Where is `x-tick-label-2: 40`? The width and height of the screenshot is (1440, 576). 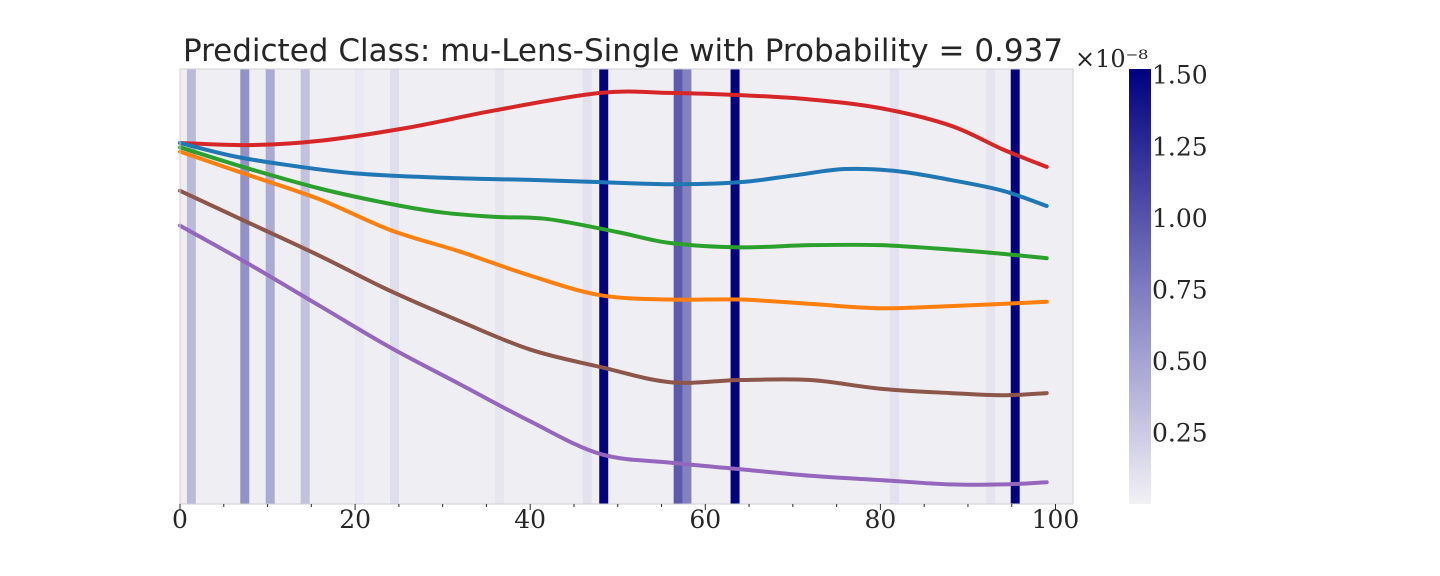 x-tick-label-2: 40 is located at coordinates (530, 519).